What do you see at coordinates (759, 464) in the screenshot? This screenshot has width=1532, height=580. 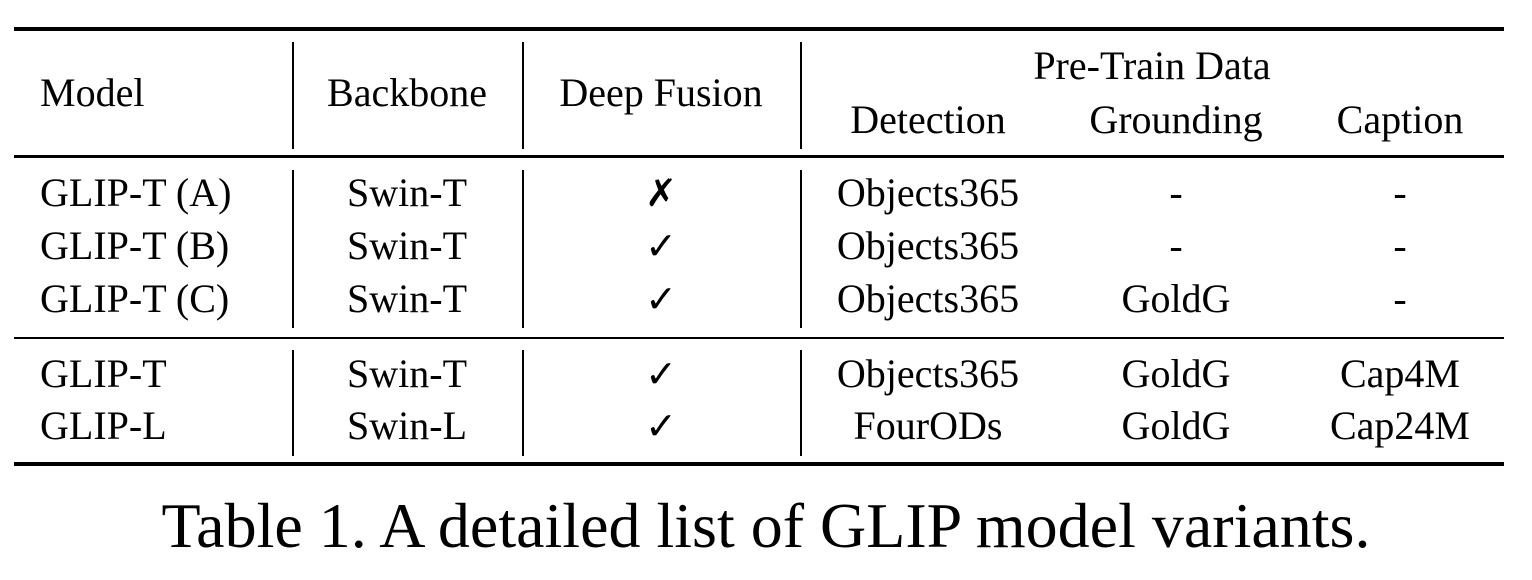 I see `bottom-rule` at bounding box center [759, 464].